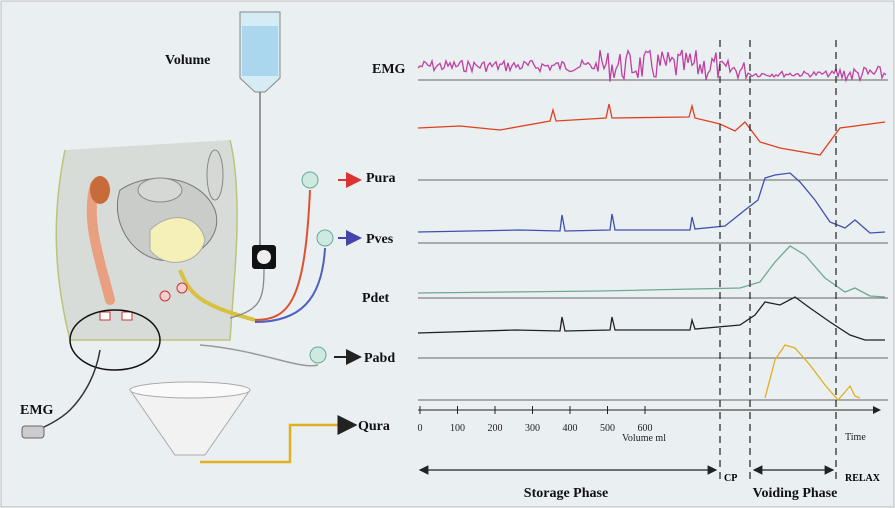 This screenshot has width=895, height=508. Describe the element at coordinates (255, 165) in the screenshot. I see `infusion-set` at that location.